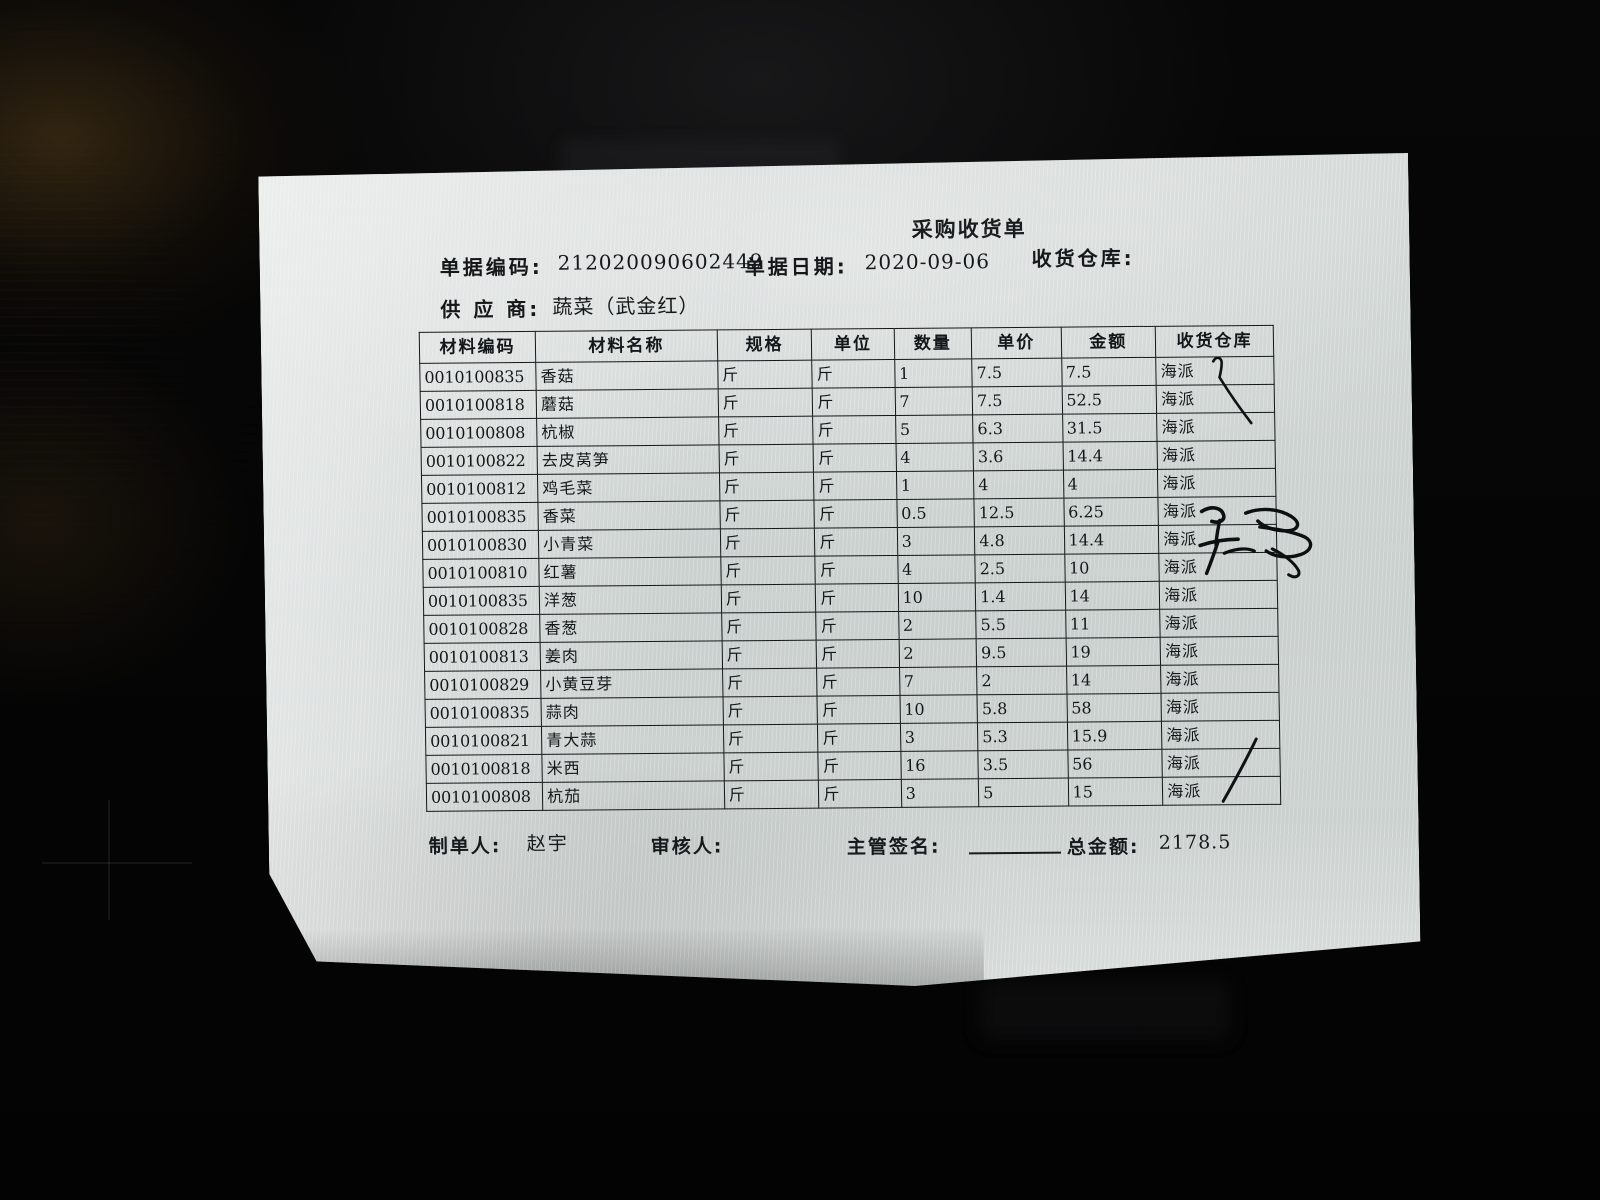 Image resolution: width=1600 pixels, height=1200 pixels. Describe the element at coordinates (1115, 791) in the screenshot. I see `cell-amount: 15` at that location.